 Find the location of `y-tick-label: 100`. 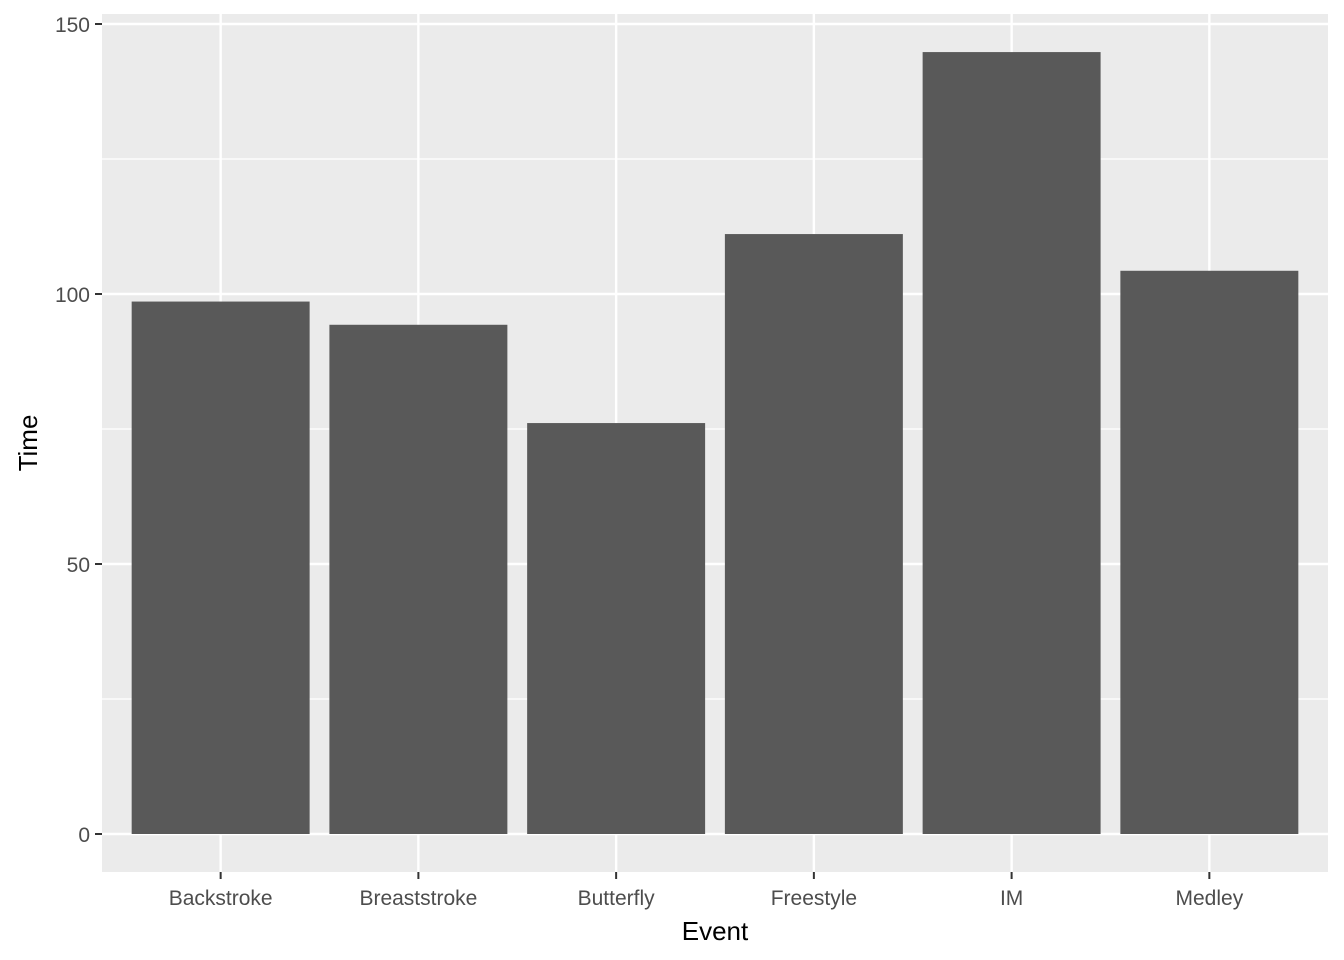

y-tick-label: 100 is located at coordinates (72, 295).